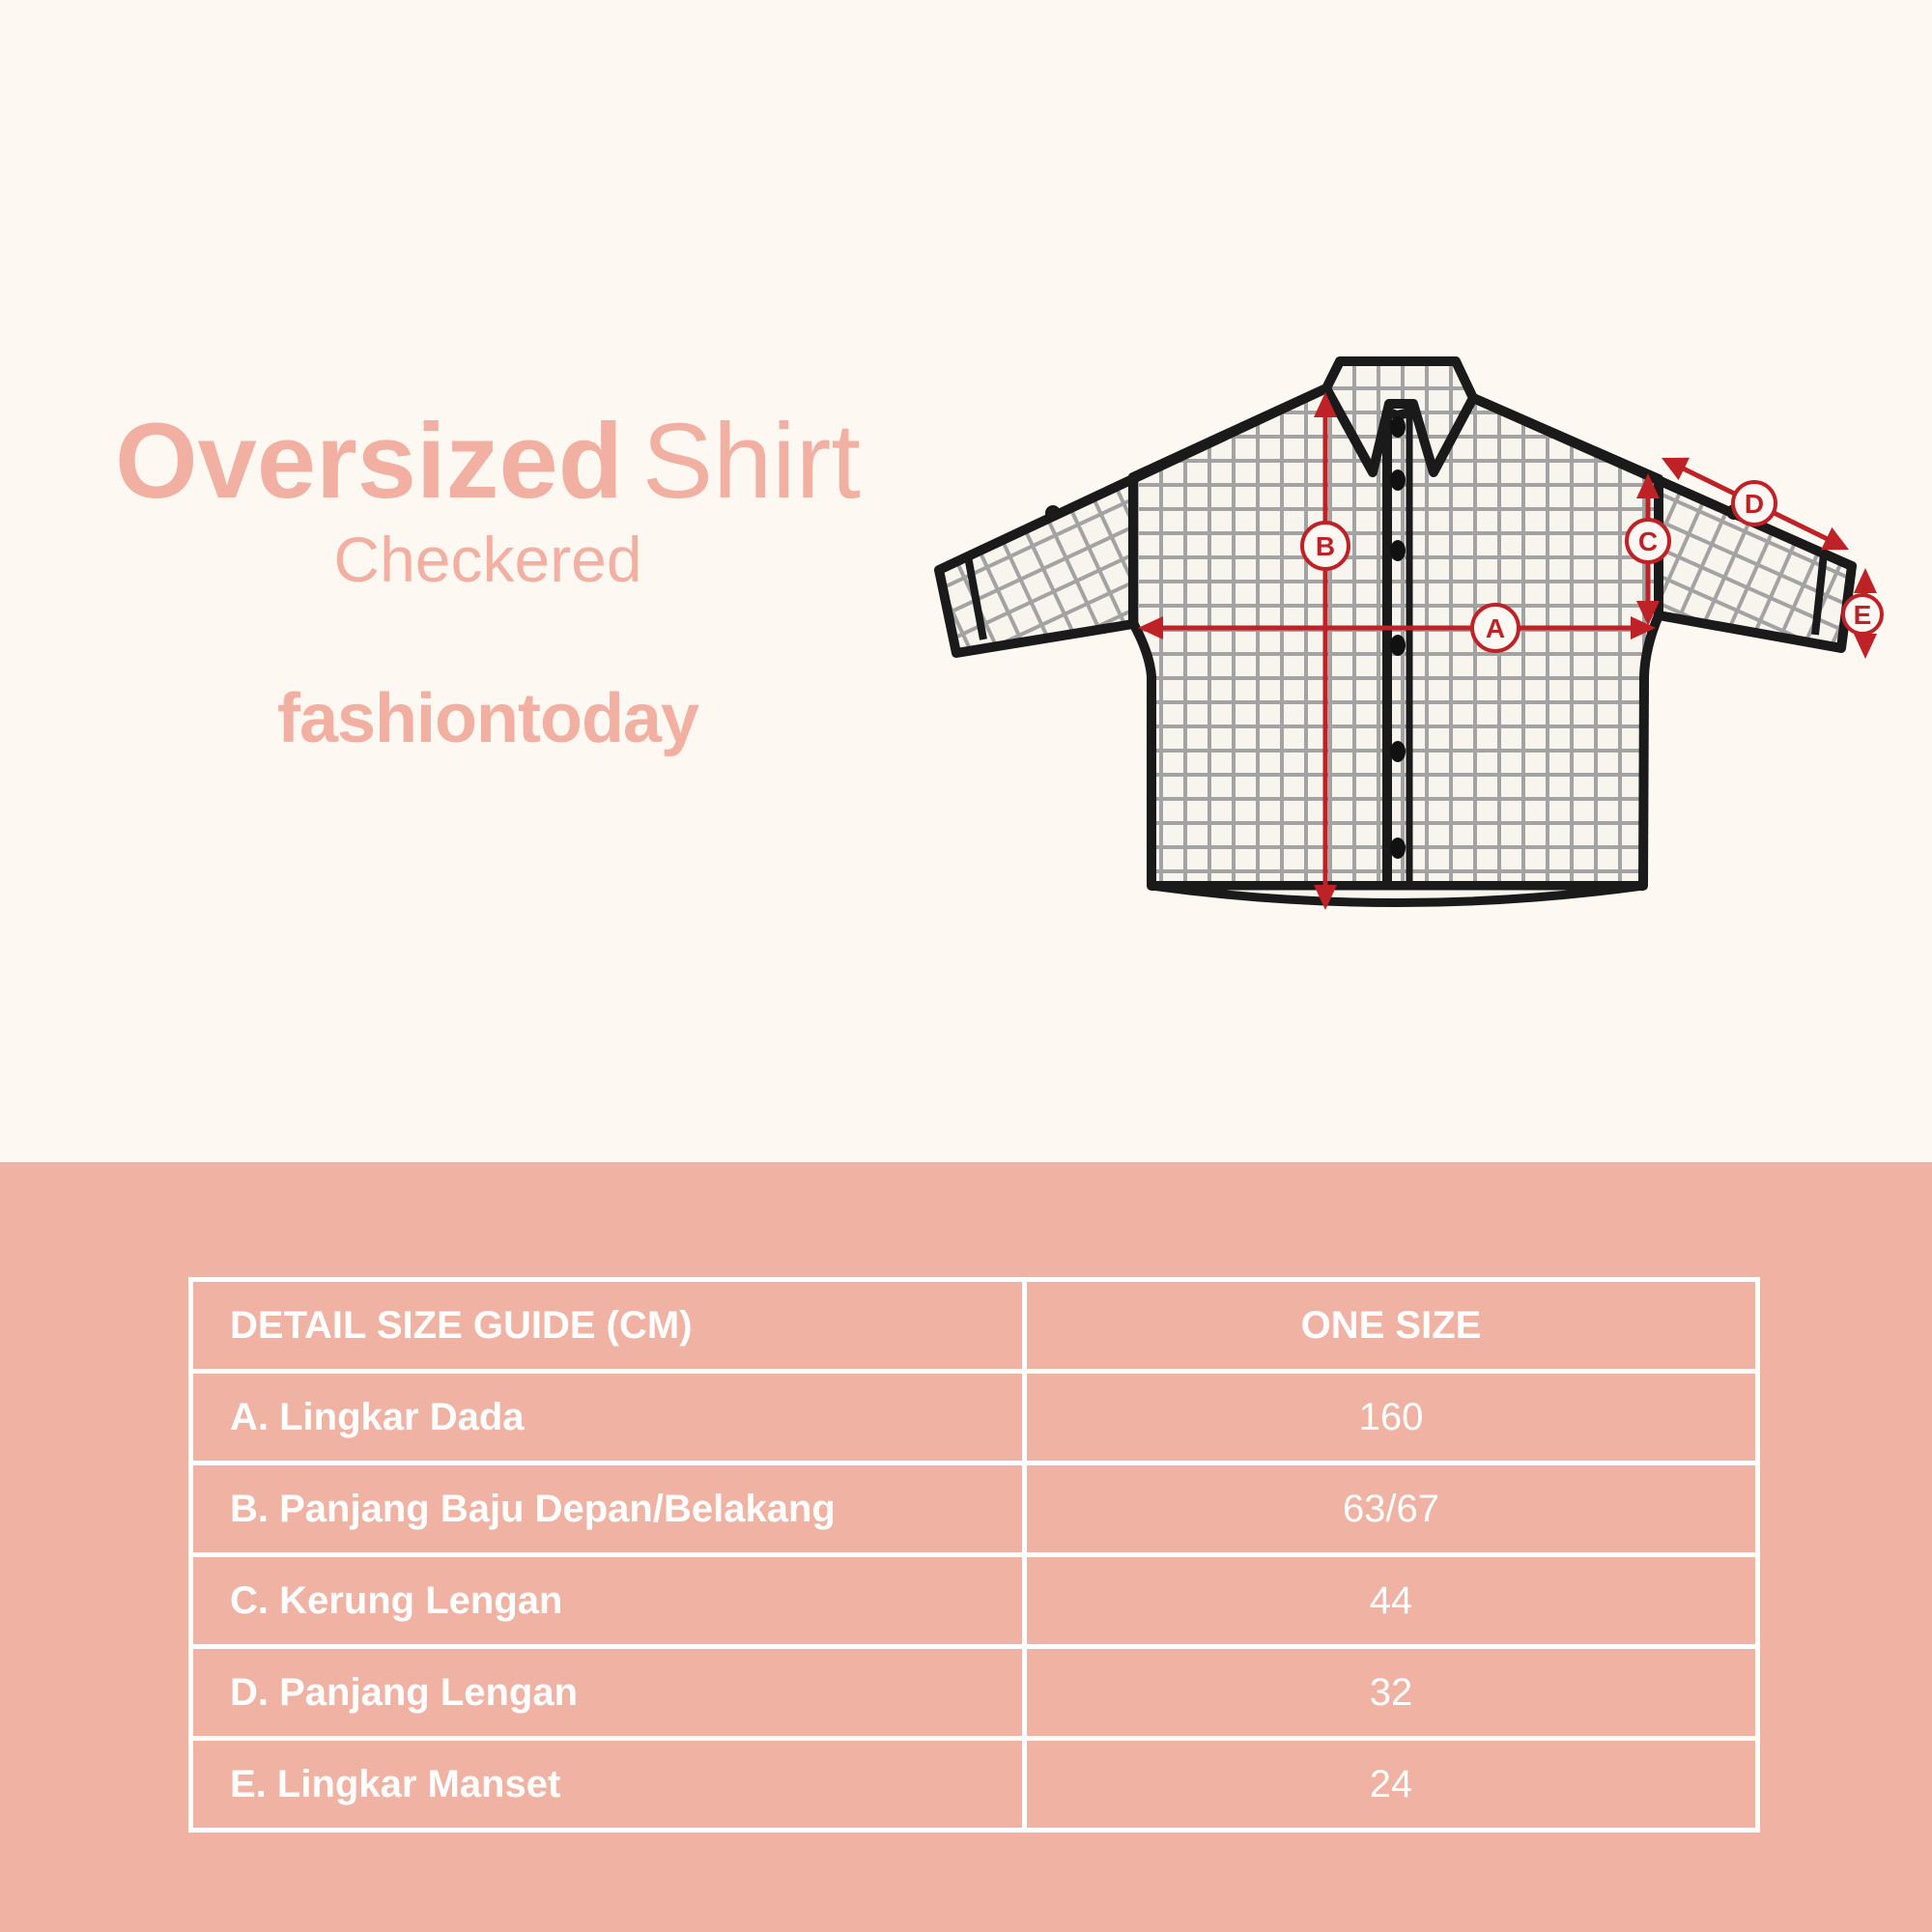 The image size is (1932, 1932). I want to click on table-header-size: ONE SIZE, so click(1391, 1325).